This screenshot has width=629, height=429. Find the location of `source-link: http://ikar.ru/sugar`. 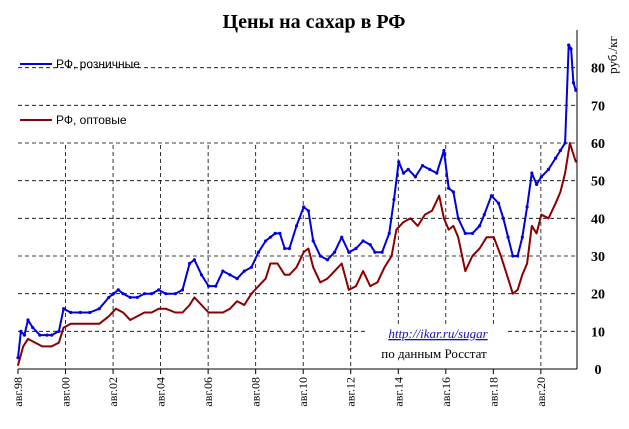

source-link: http://ikar.ru/sugar is located at coordinates (438, 333).